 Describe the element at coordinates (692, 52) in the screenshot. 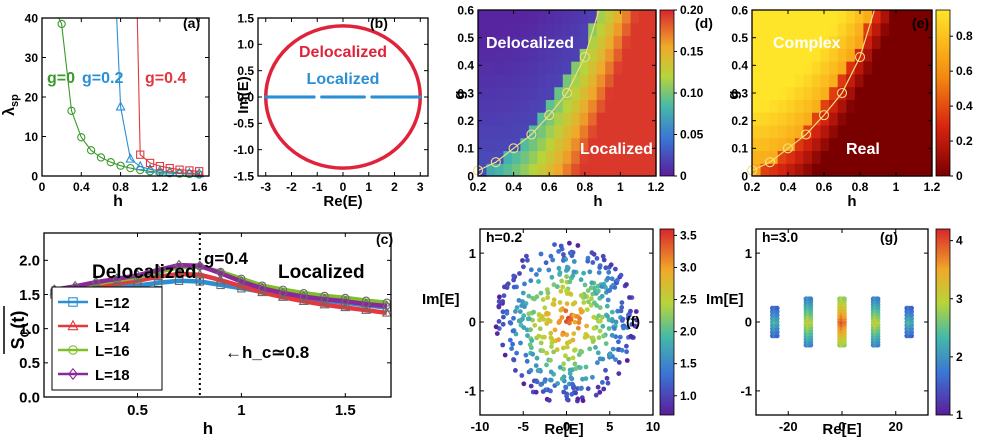

I see `colorbar-label: 0.15` at that location.